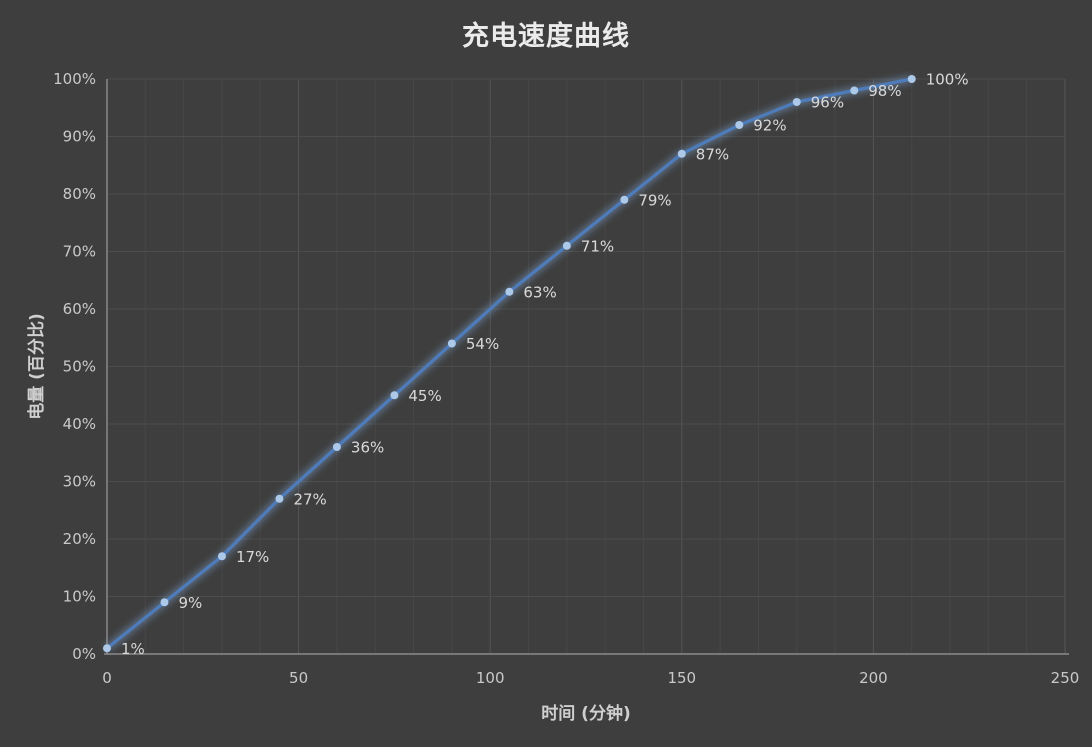  What do you see at coordinates (309, 499) in the screenshot?
I see `data-point-label: 27%` at bounding box center [309, 499].